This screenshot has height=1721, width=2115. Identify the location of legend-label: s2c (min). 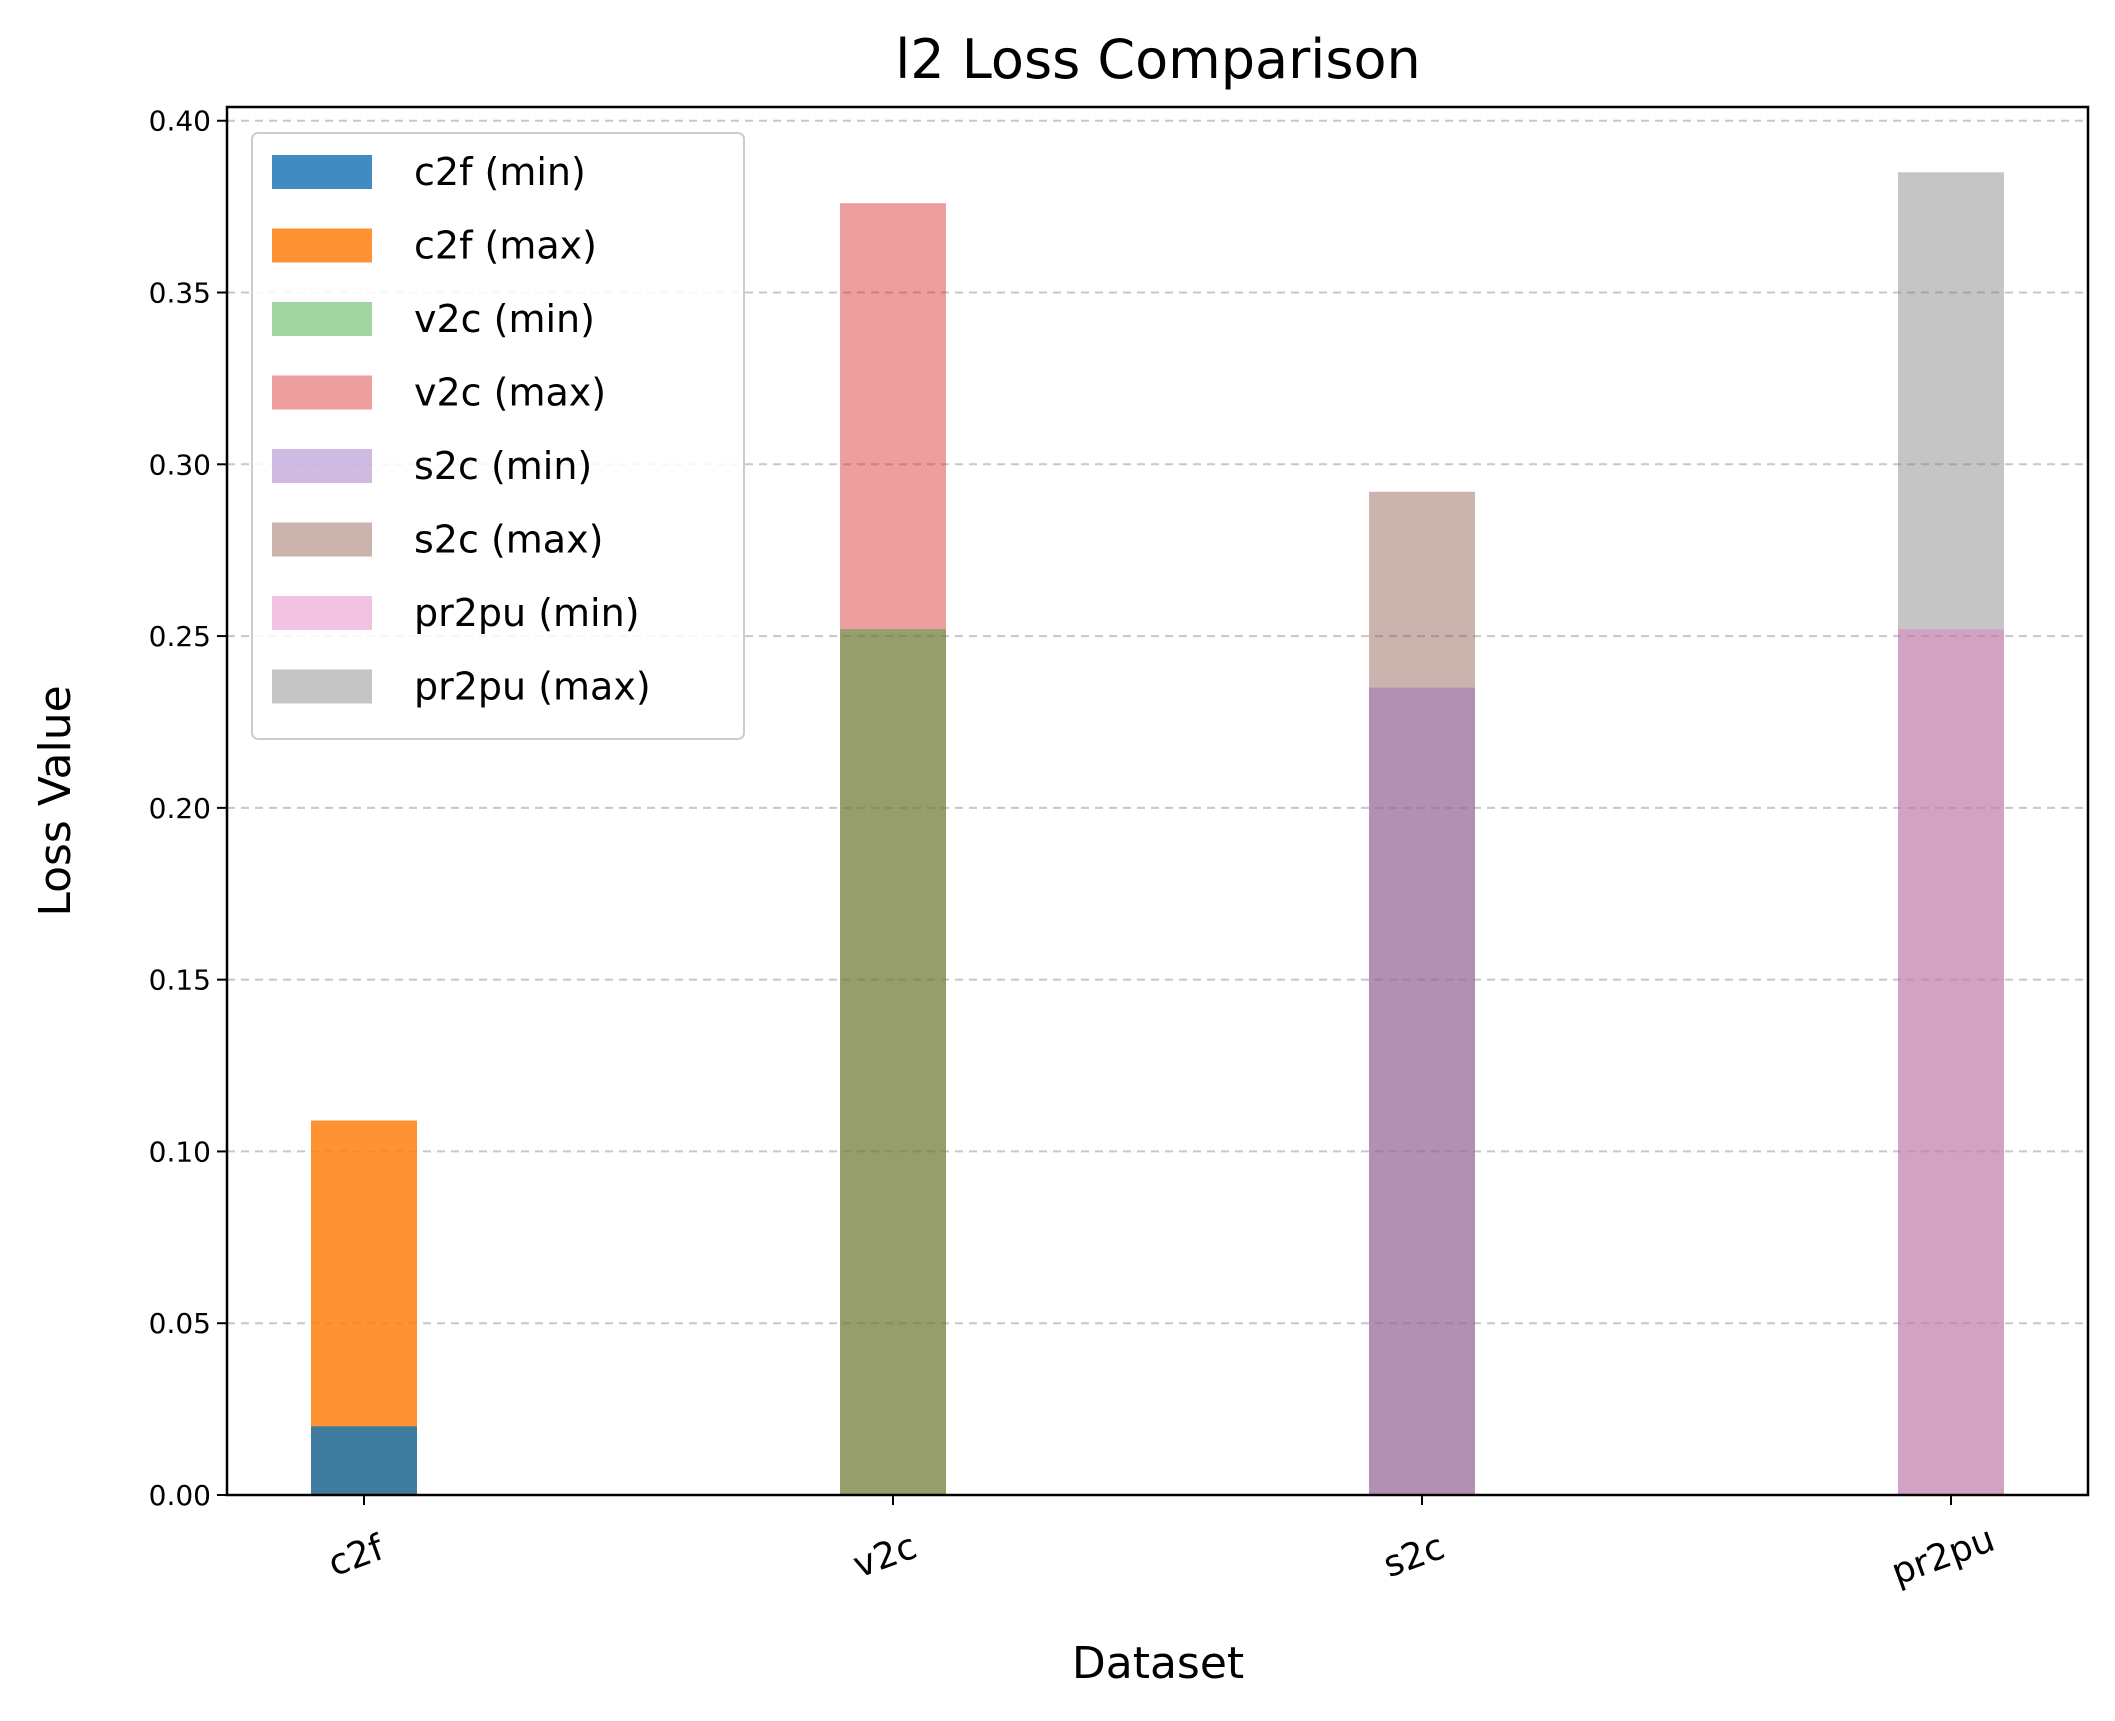
(503, 466).